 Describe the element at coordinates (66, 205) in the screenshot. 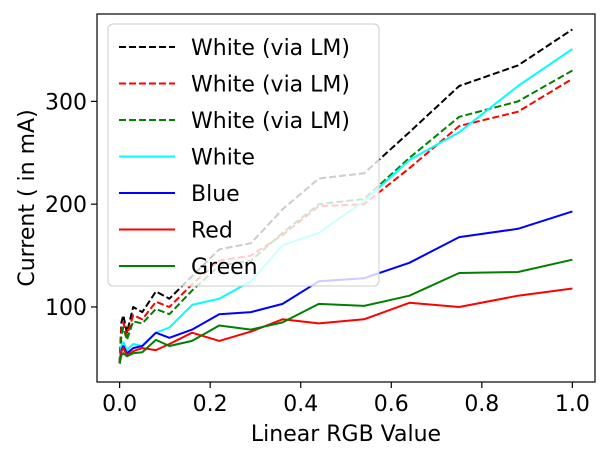

I see `y-tick-label: 200` at that location.